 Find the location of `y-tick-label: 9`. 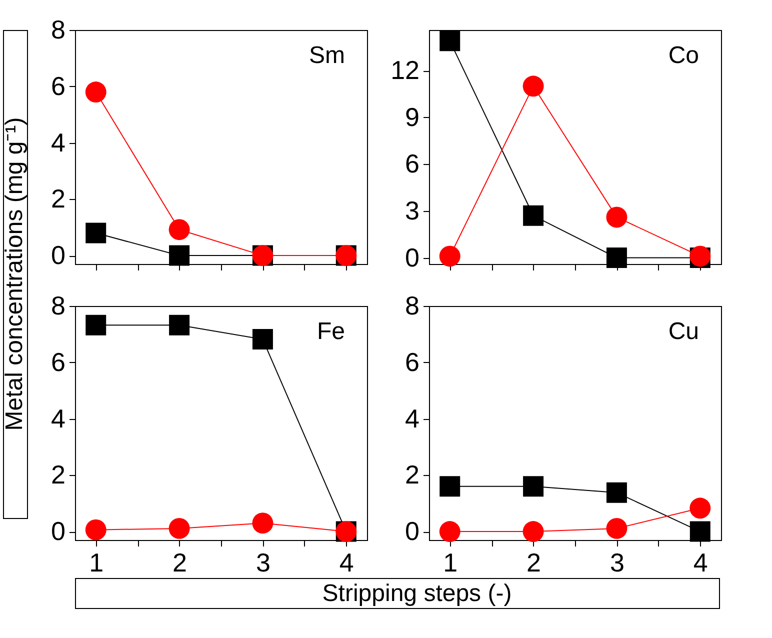

y-tick-label: 9 is located at coordinates (412, 117).